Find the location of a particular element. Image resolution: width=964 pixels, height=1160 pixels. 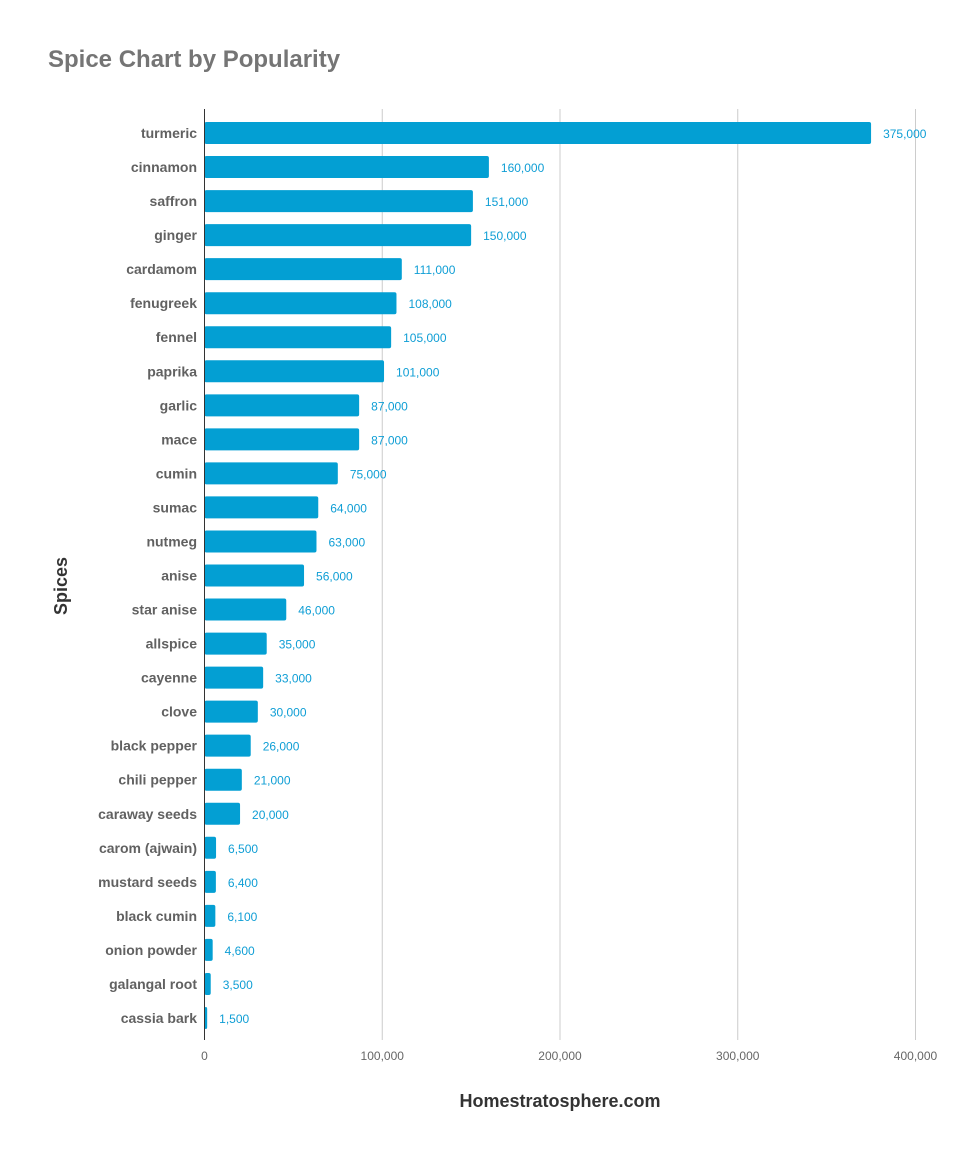

category-label: black cumin is located at coordinates (156, 916).